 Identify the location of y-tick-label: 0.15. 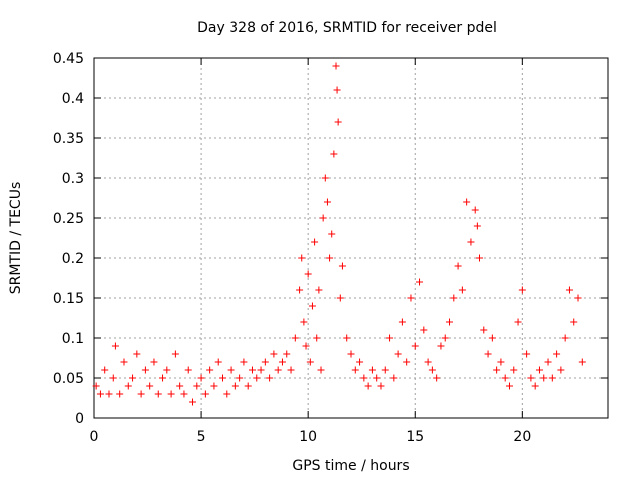
(68, 299).